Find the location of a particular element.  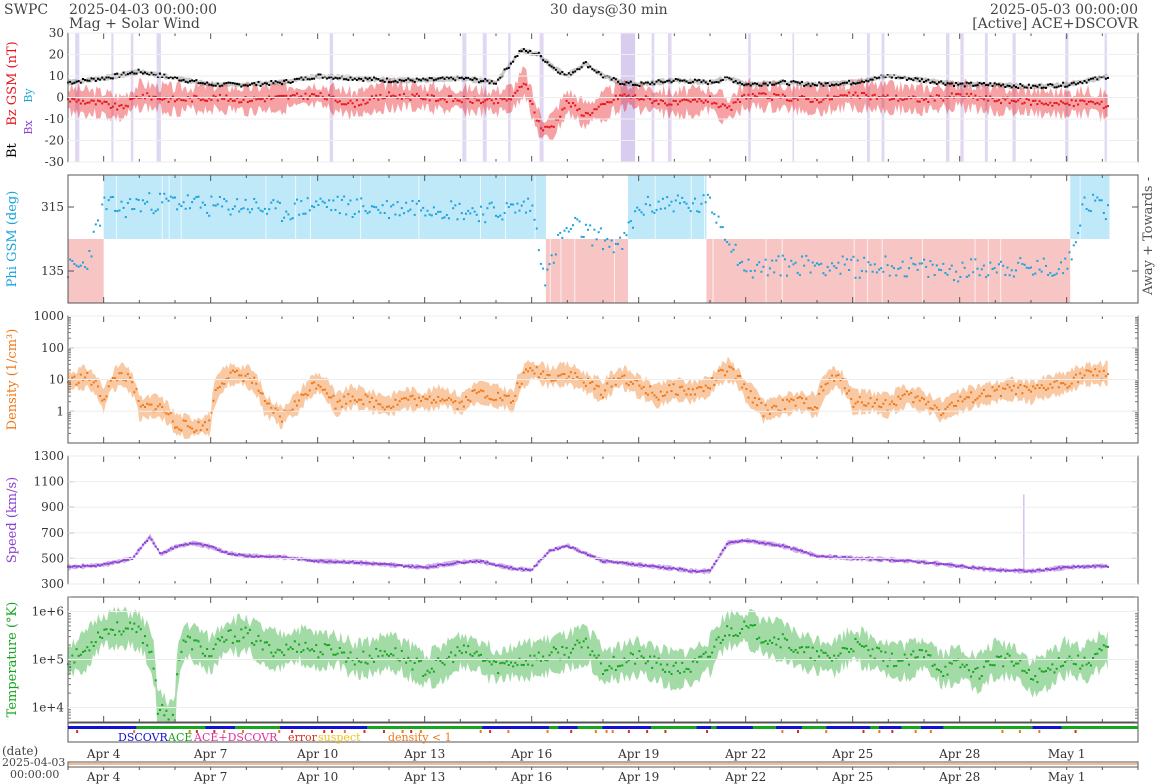

y-tick-label-2: 100 is located at coordinates (52, 348).